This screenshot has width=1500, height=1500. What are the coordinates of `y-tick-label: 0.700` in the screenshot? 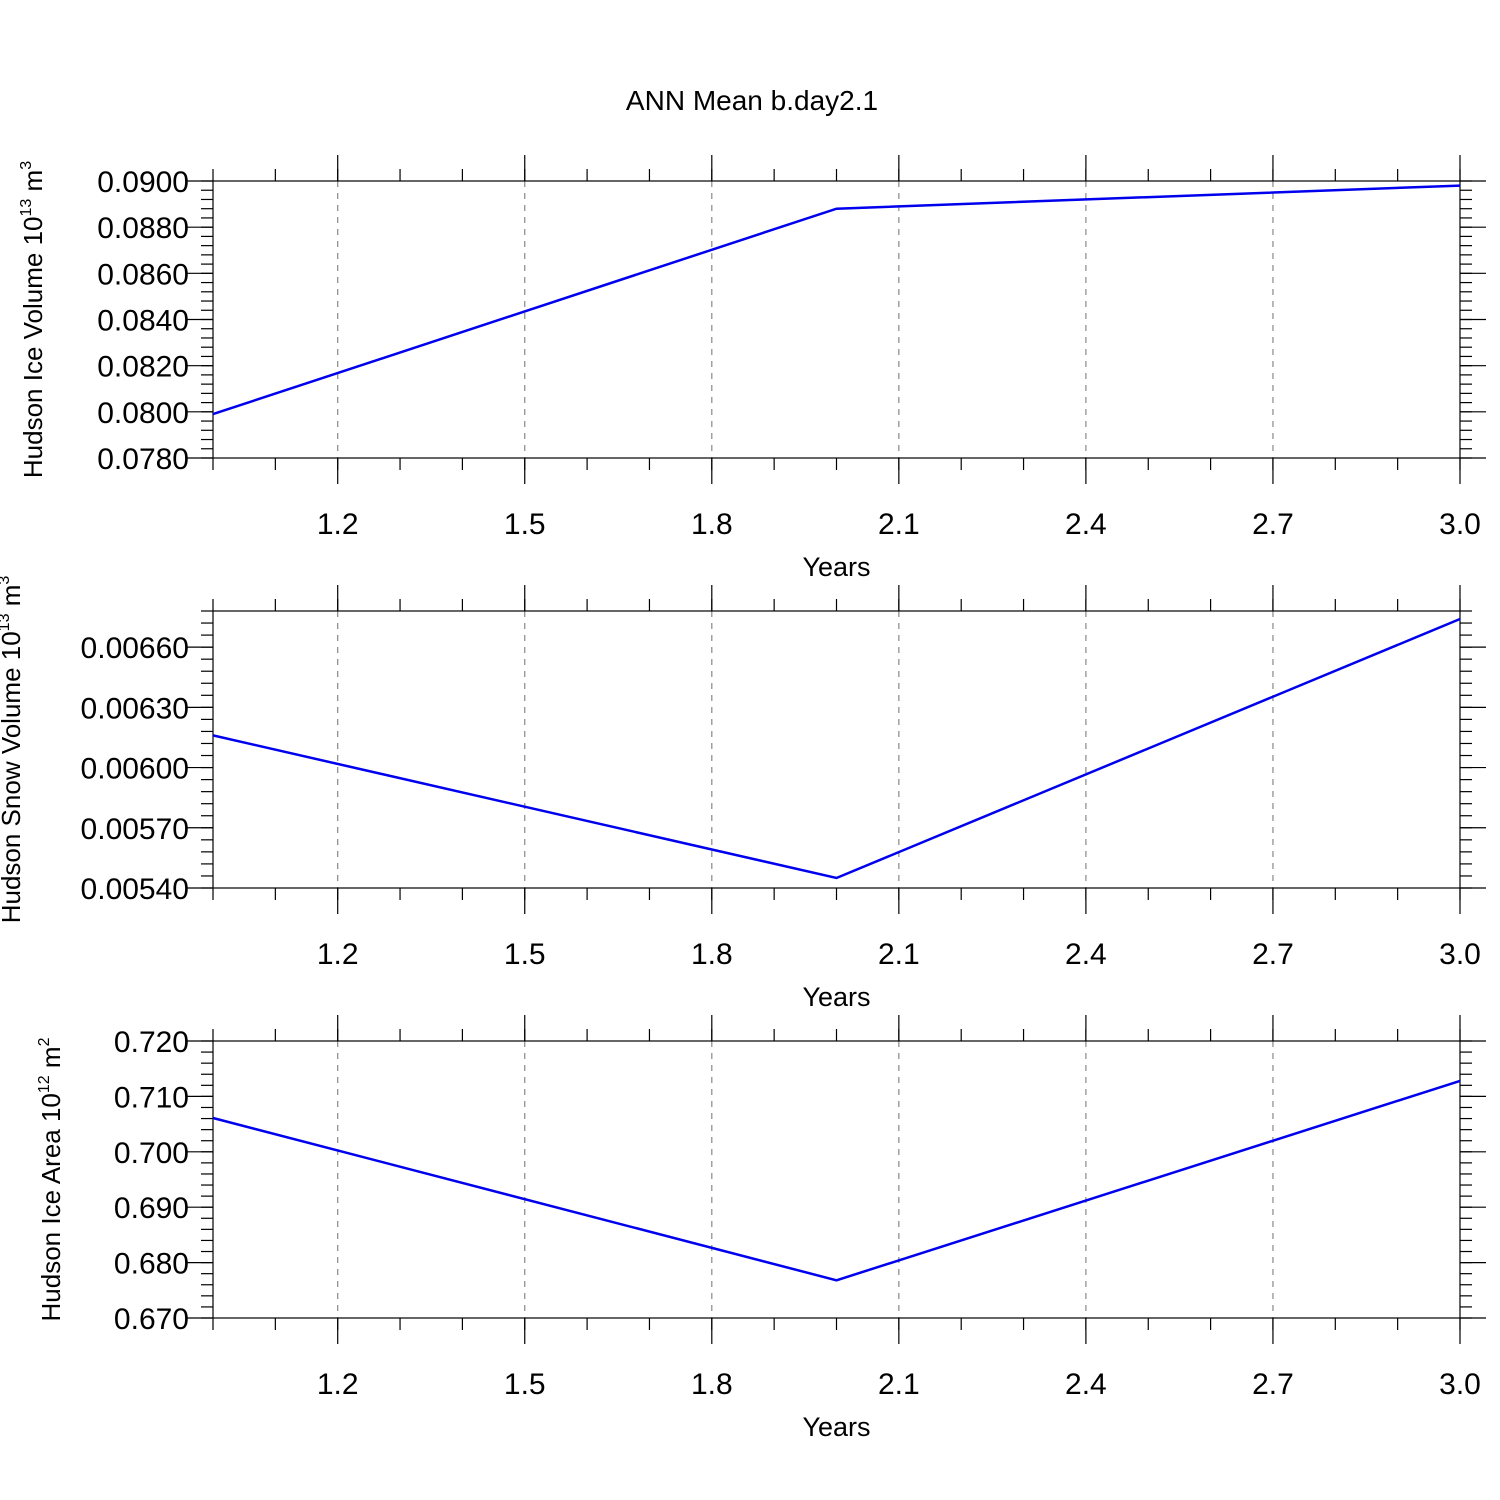 It's located at (151, 1153).